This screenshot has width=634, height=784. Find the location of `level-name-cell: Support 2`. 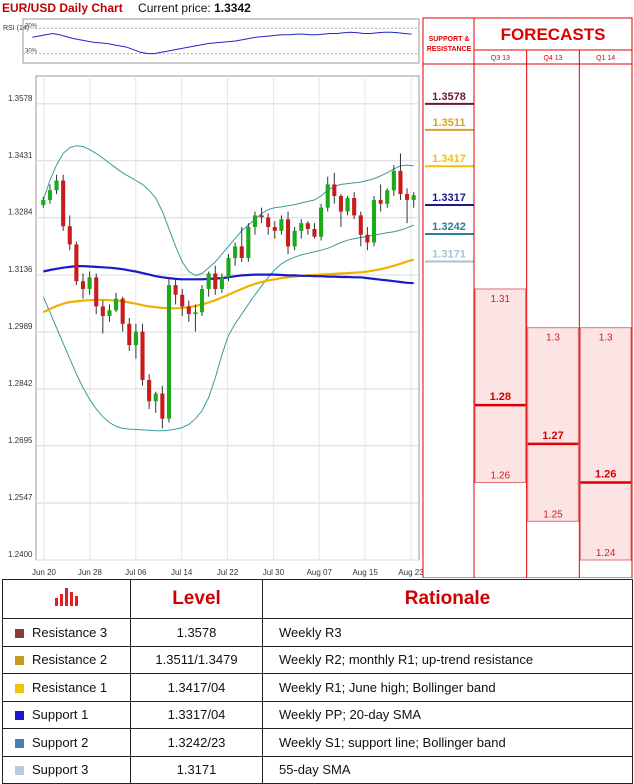

level-name-cell: Support 2 is located at coordinates (66, 742).